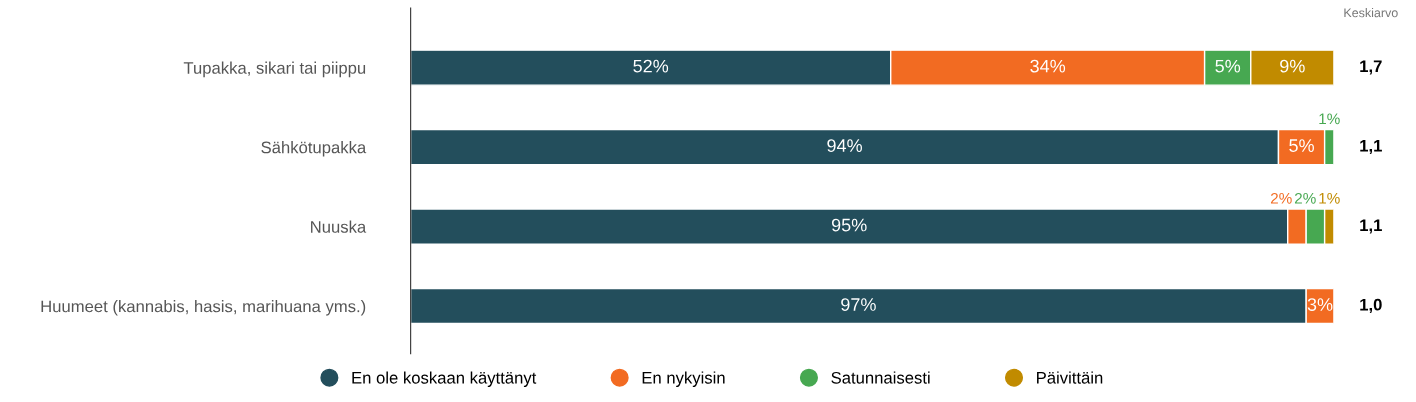  What do you see at coordinates (683, 379) in the screenshot?
I see `legend-label: En nykyisin` at bounding box center [683, 379].